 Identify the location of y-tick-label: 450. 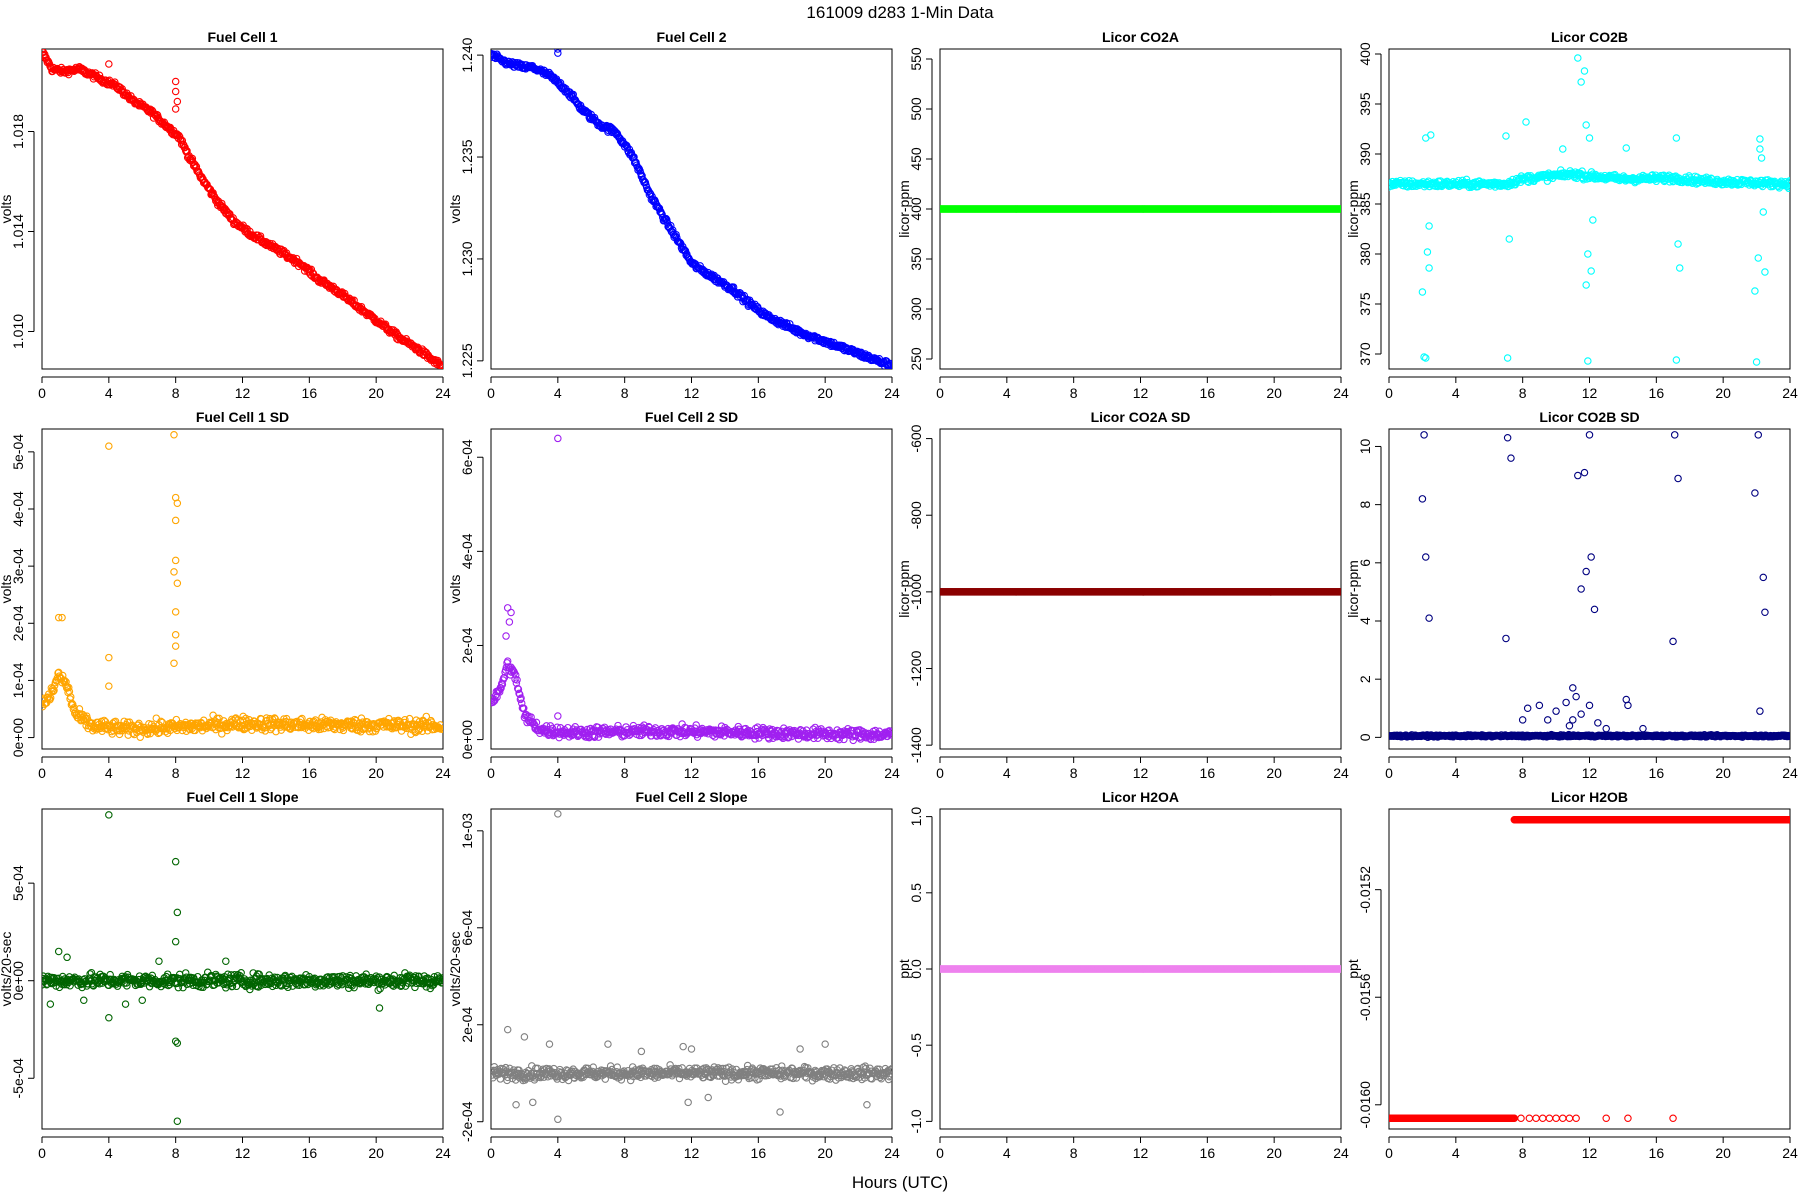
(916, 159).